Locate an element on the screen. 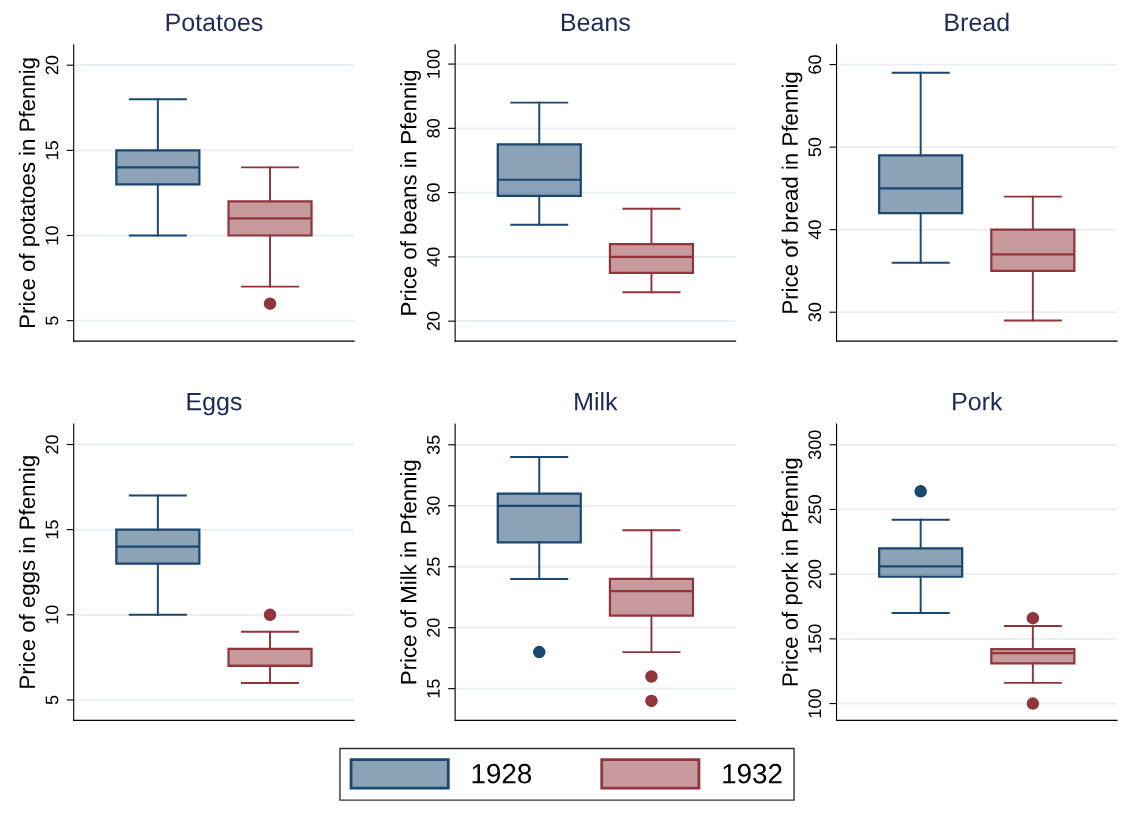  chart-title: Milk is located at coordinates (596, 401).